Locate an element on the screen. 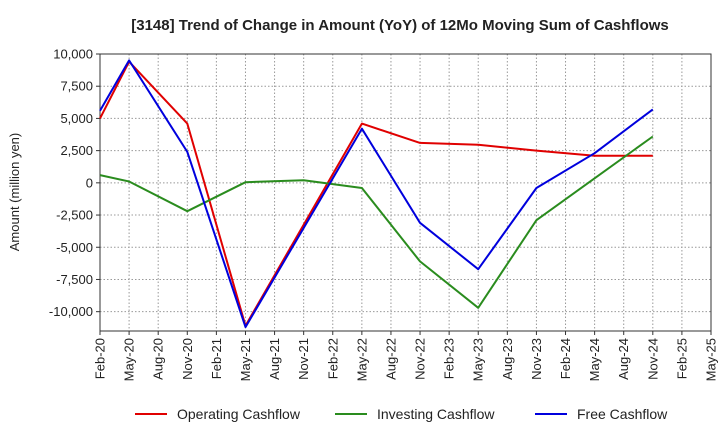  y-tick-label-3: 2,500 is located at coordinates (76, 150).